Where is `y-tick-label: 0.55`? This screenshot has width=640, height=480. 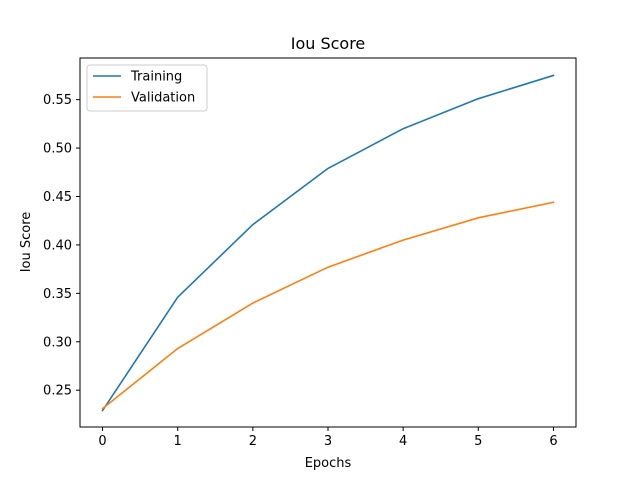
y-tick-label: 0.55 is located at coordinates (57, 100).